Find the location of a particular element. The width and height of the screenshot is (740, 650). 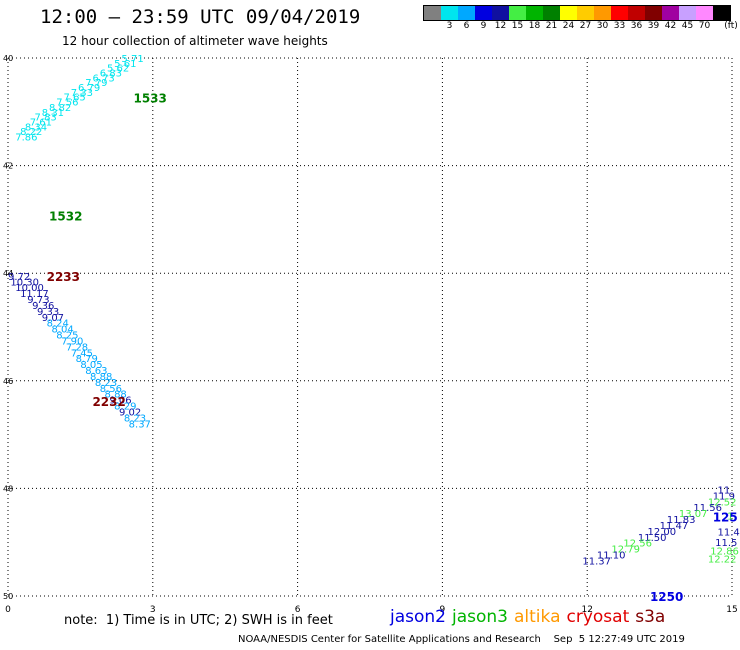

wave-height-value: 12.79 is located at coordinates (625, 550).